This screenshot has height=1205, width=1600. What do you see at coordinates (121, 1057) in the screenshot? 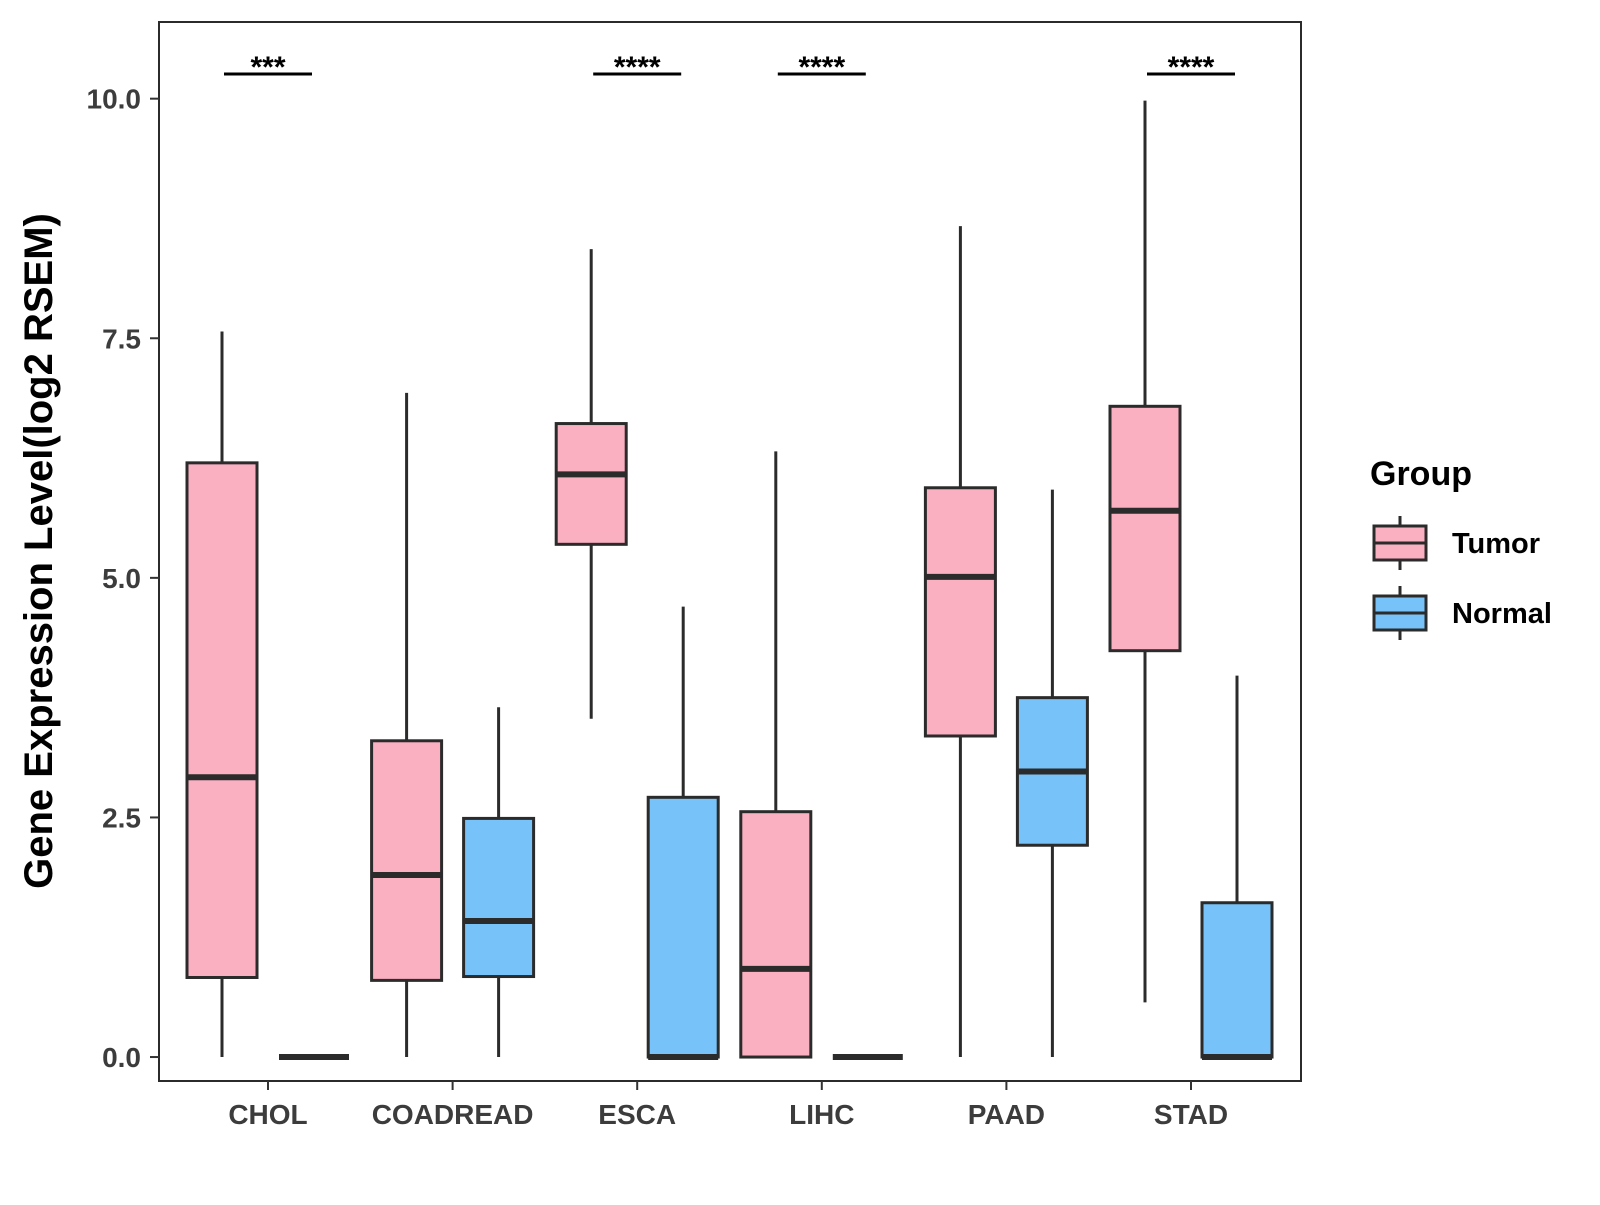
I see `y-tick-label-0-0: 0.0` at bounding box center [121, 1057].